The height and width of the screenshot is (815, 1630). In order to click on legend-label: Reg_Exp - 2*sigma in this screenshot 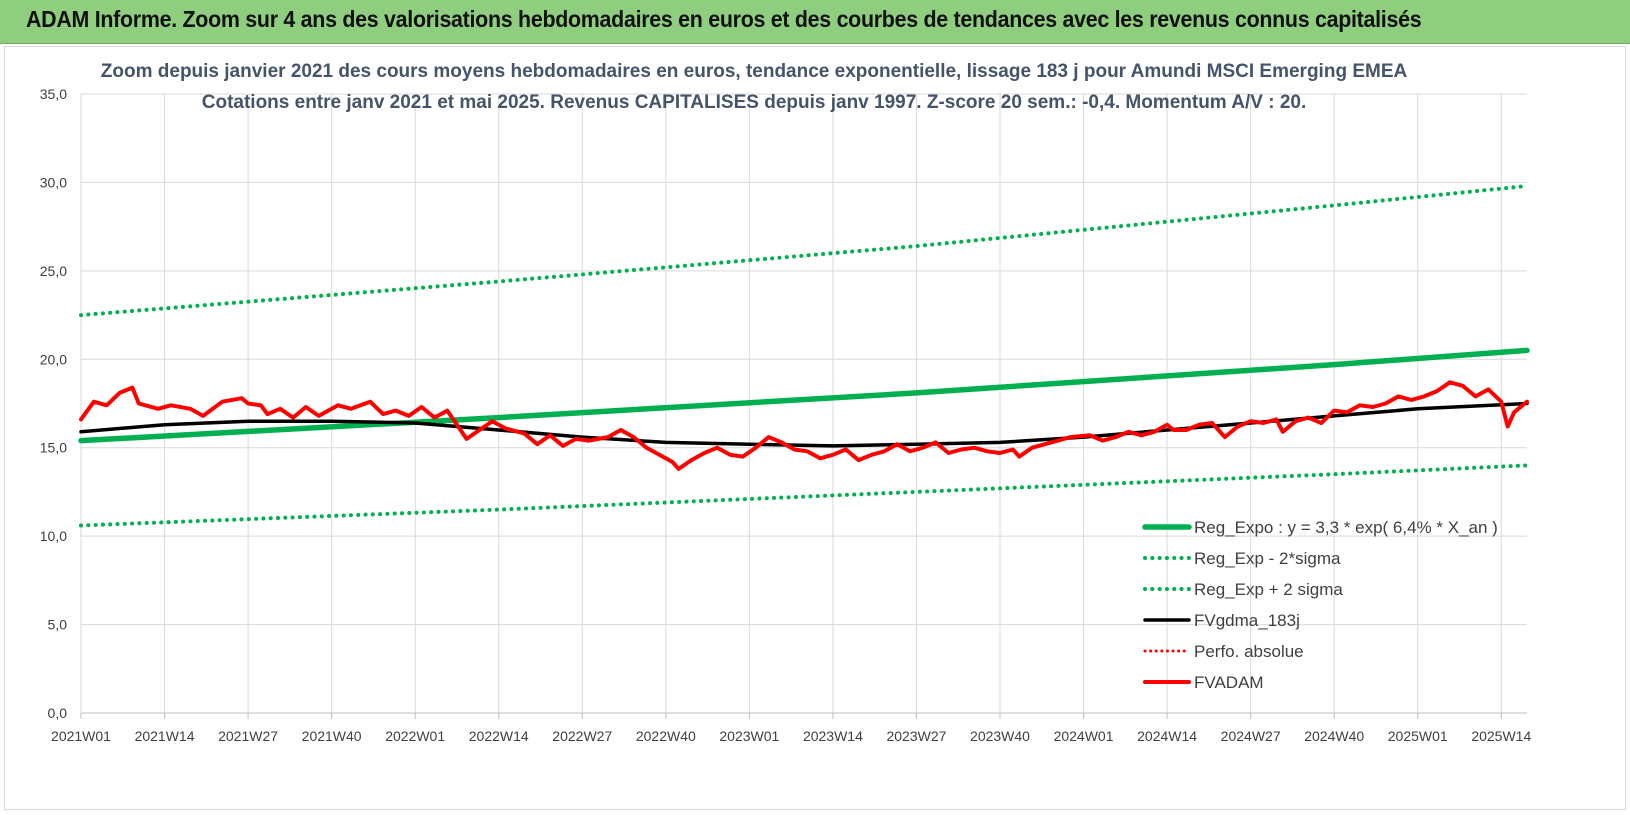, I will do `click(1267, 558)`.